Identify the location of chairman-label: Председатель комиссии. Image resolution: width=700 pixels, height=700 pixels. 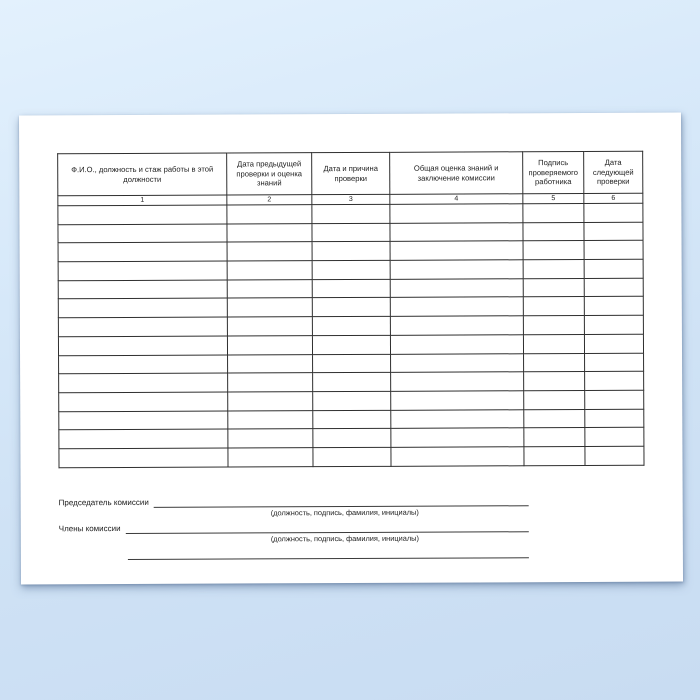
(103, 502).